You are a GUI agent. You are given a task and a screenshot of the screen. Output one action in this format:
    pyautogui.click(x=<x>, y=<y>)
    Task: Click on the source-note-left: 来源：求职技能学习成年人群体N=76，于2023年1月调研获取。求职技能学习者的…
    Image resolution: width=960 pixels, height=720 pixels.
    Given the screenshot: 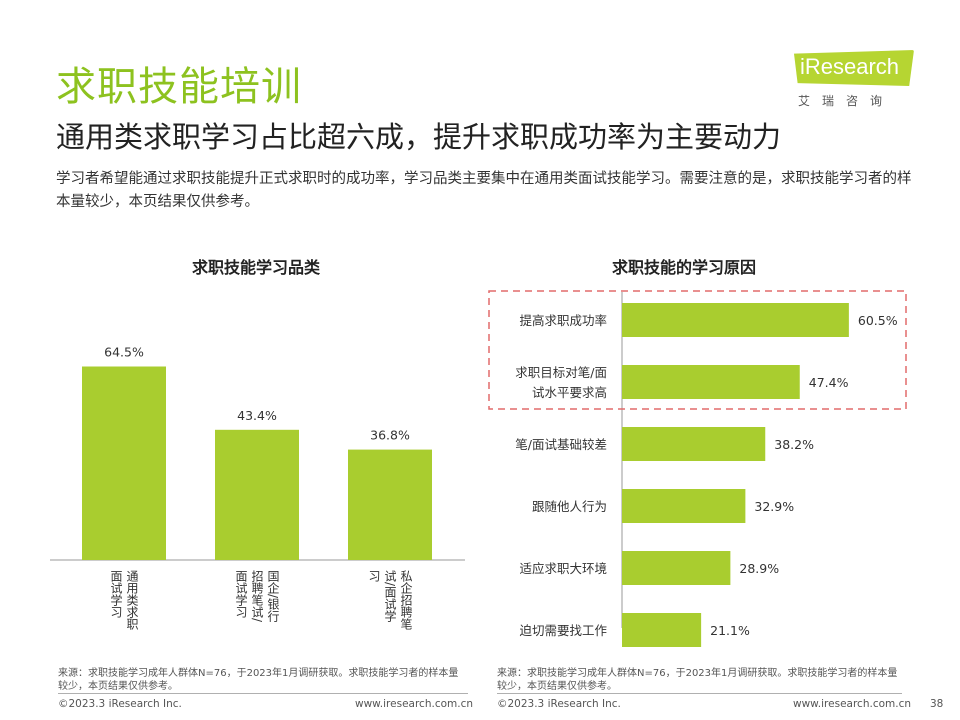 What is the action you would take?
    pyautogui.click(x=258, y=680)
    